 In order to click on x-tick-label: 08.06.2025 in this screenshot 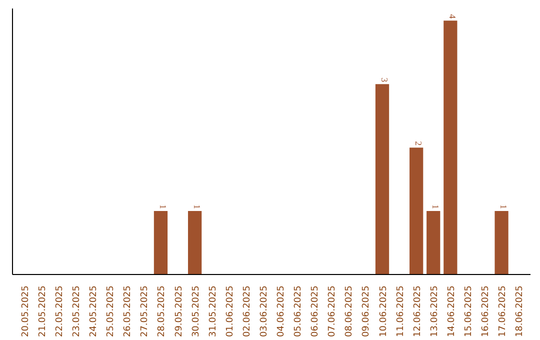, I will do `click(349, 312)`.